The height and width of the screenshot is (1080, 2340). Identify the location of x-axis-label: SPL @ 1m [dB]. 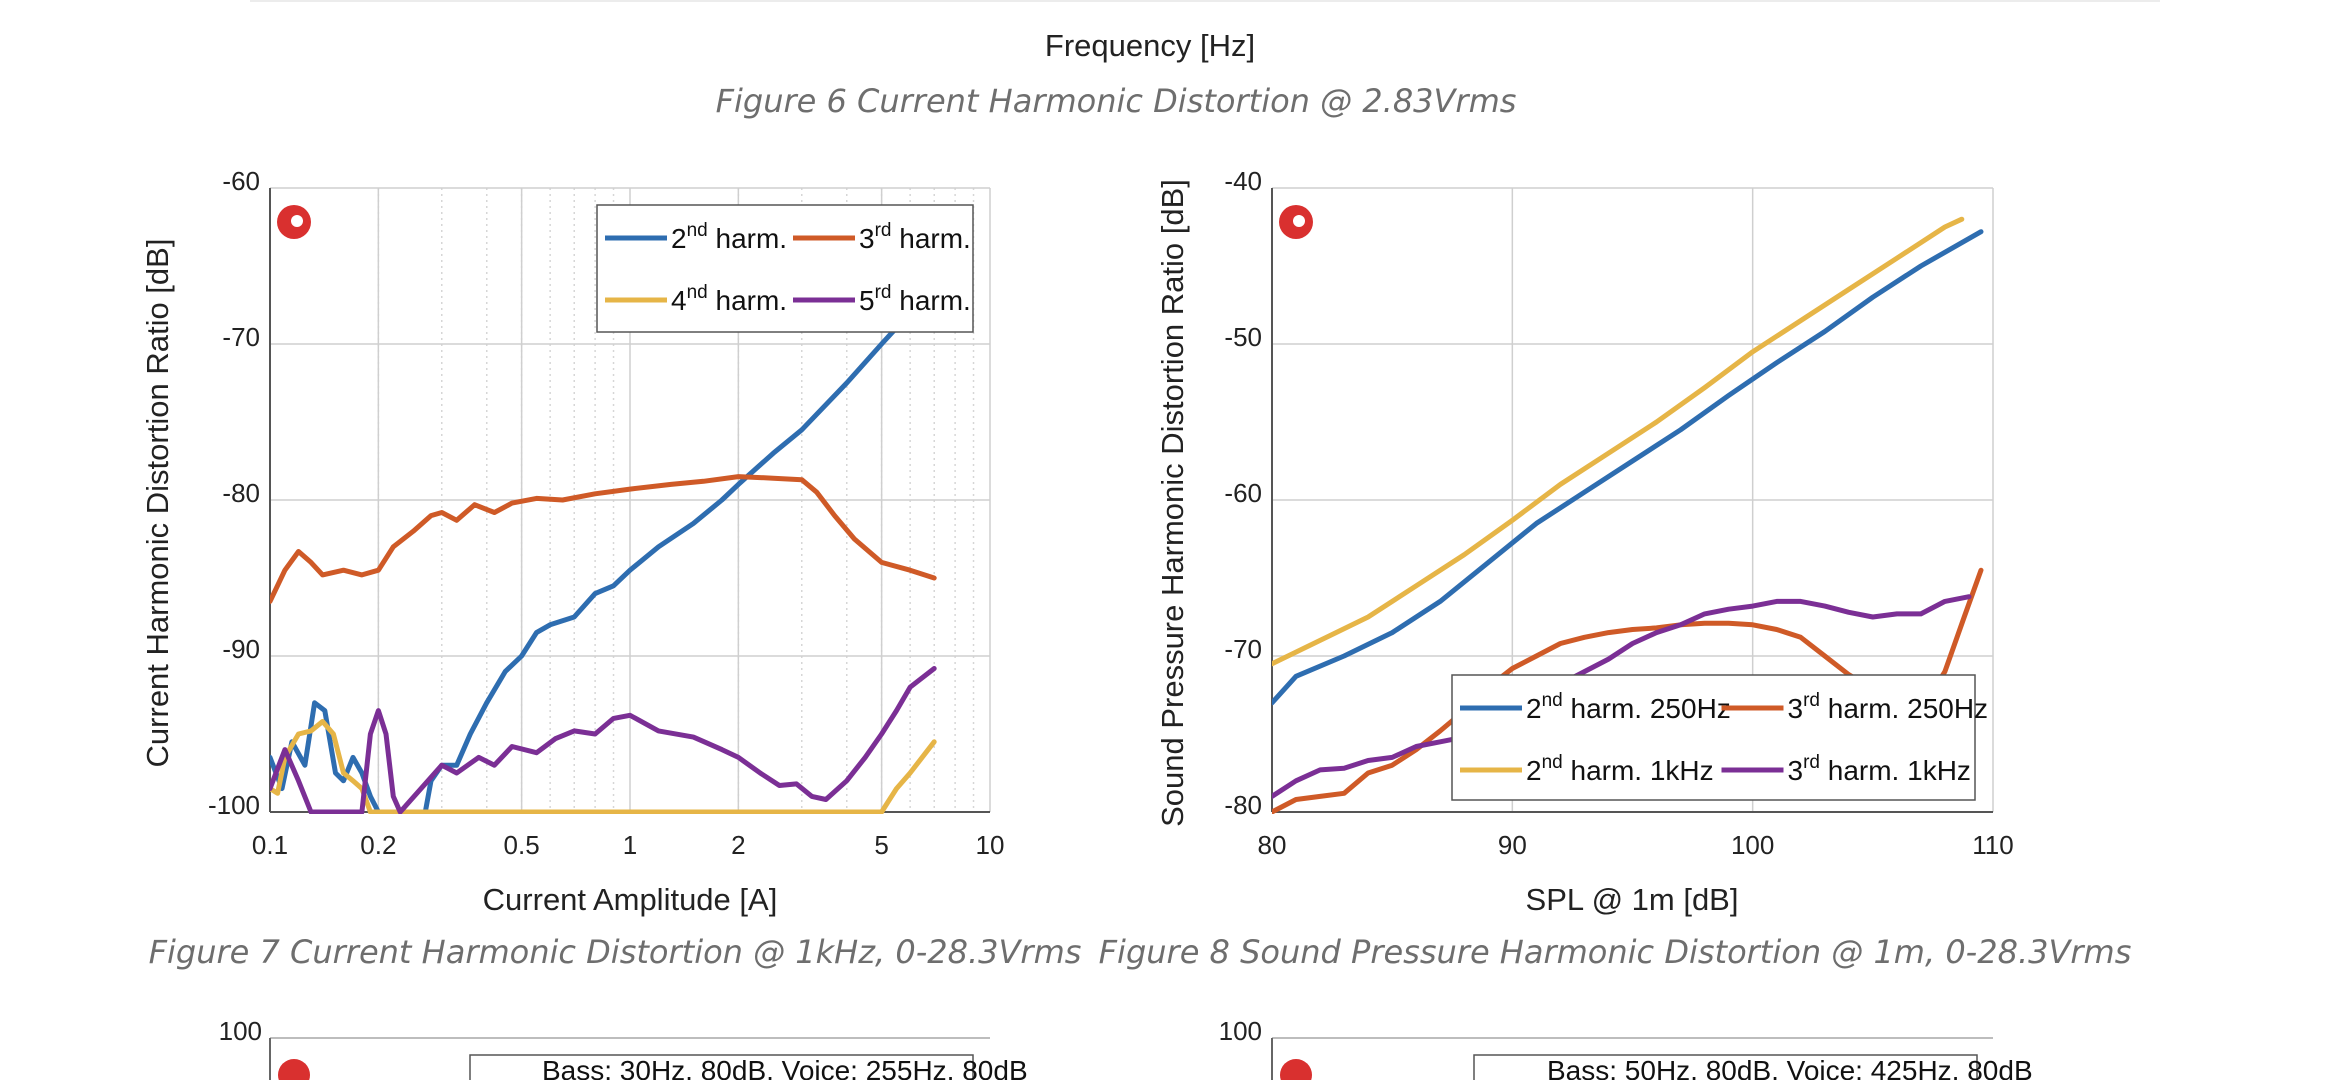
(1632, 899).